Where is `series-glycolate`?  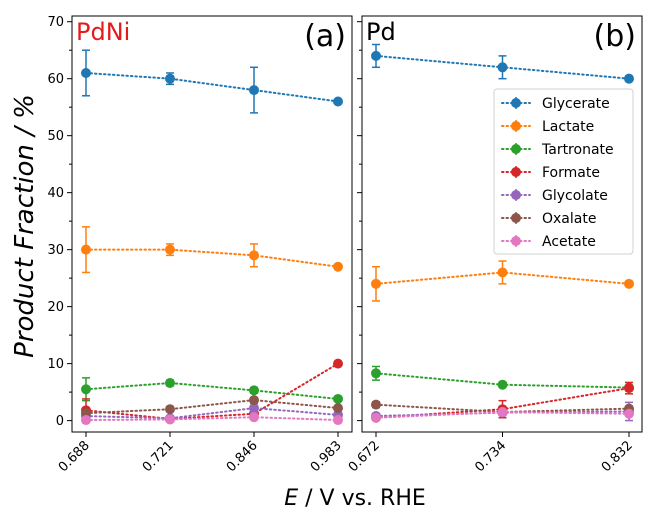 series-glycolate is located at coordinates (212, 413).